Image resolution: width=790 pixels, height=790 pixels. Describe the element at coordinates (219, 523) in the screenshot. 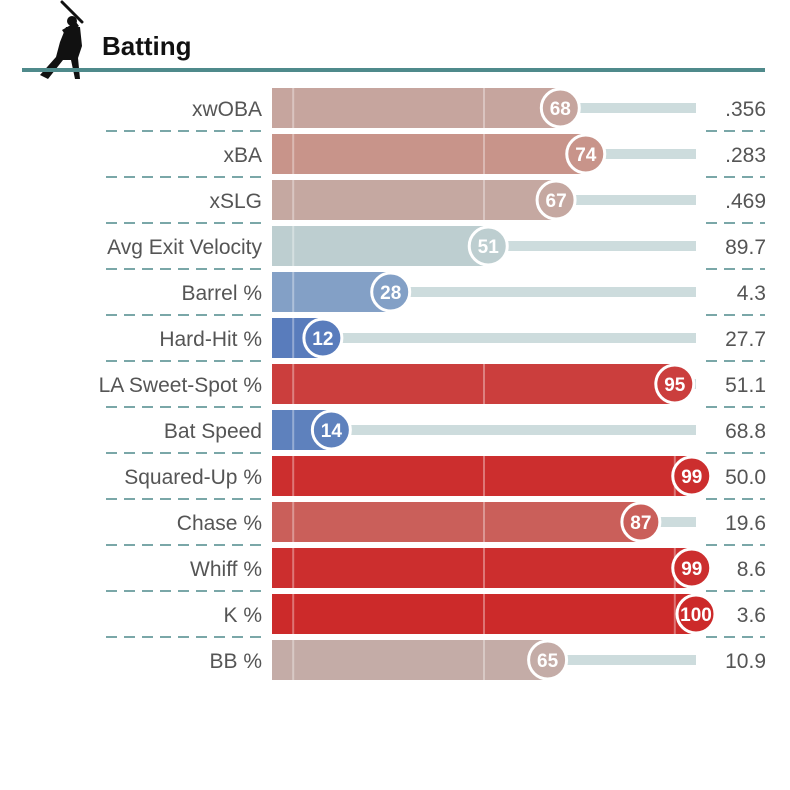

I see `metric-label: Chase %` at that location.